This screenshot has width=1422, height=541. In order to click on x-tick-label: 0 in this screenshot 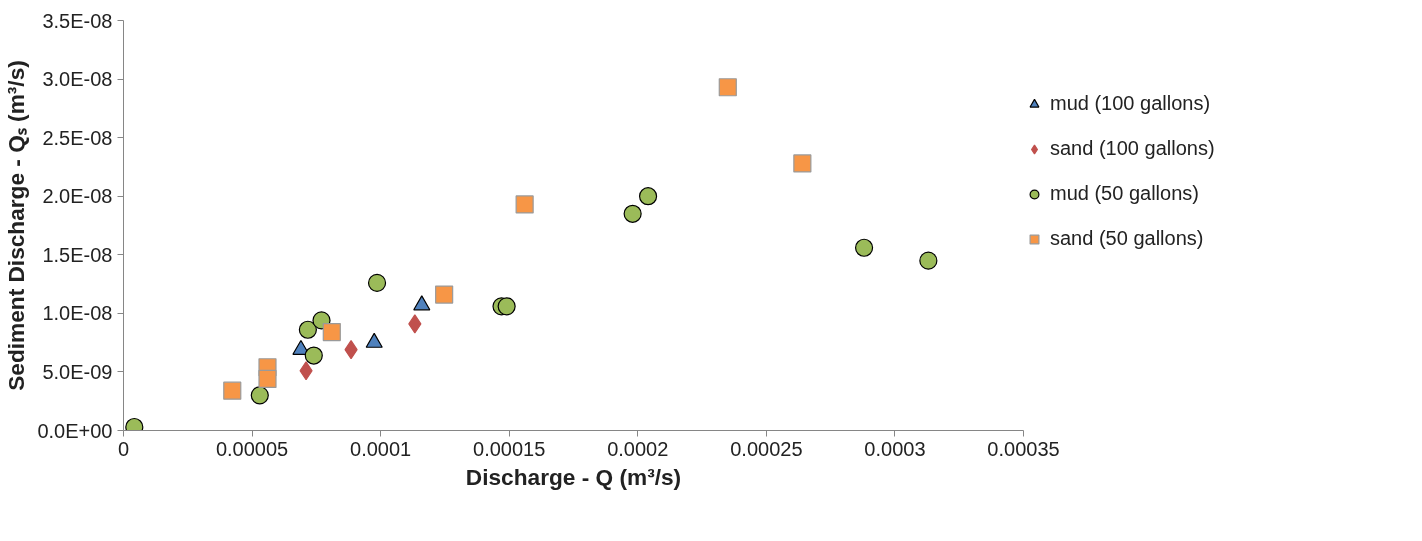, I will do `click(123, 448)`.